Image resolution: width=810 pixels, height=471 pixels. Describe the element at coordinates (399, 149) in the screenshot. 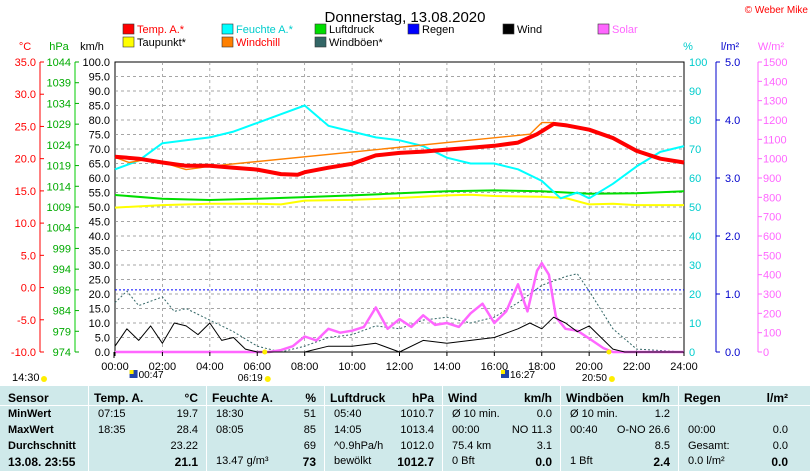

I see `series-line-temp-a` at that location.